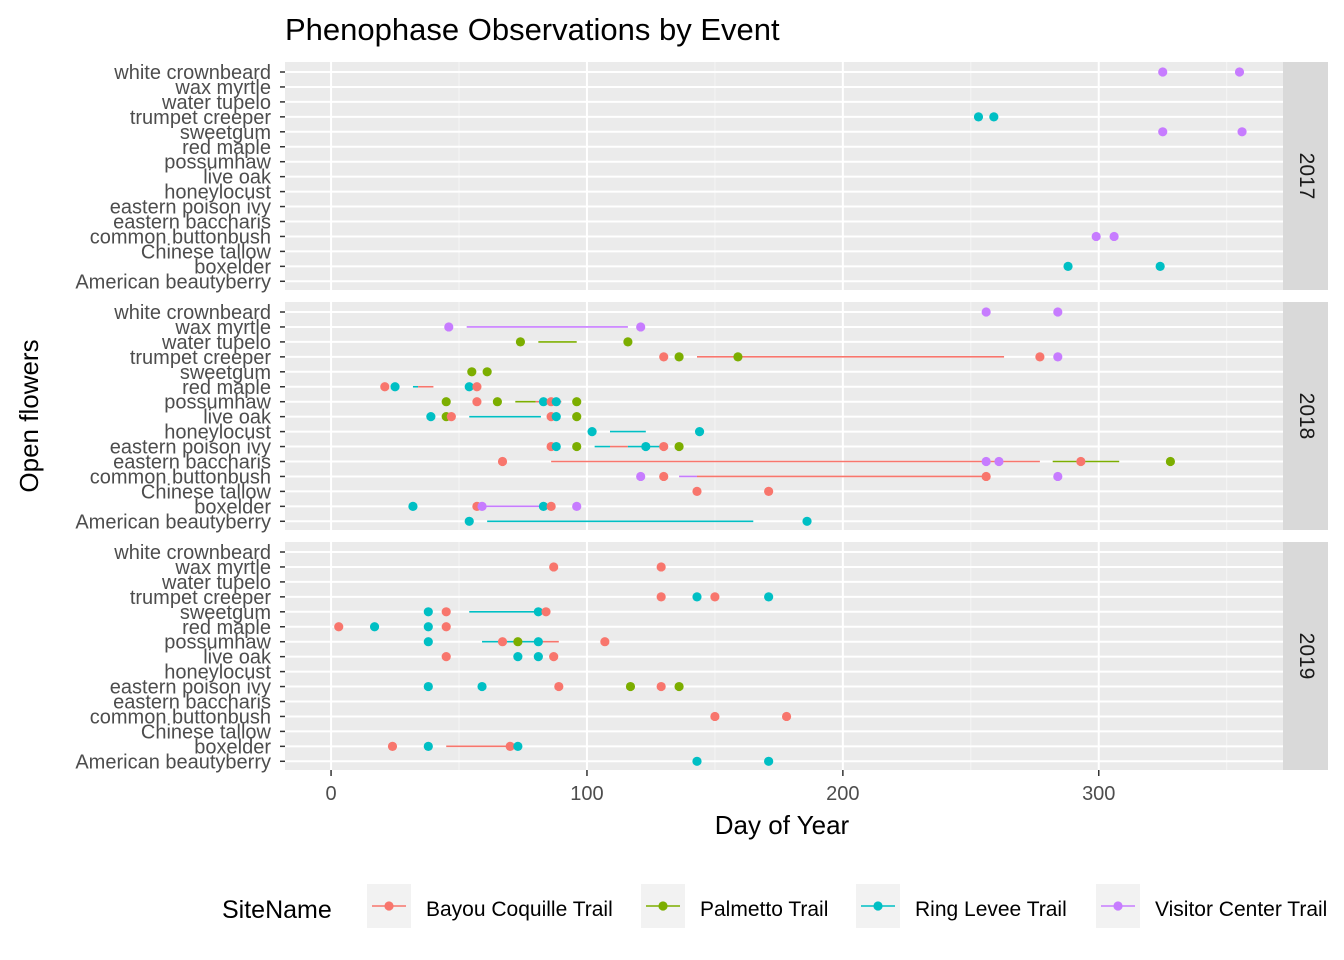 Image resolution: width=1344 pixels, height=960 pixels. I want to click on x-tick-label: 200, so click(842, 794).